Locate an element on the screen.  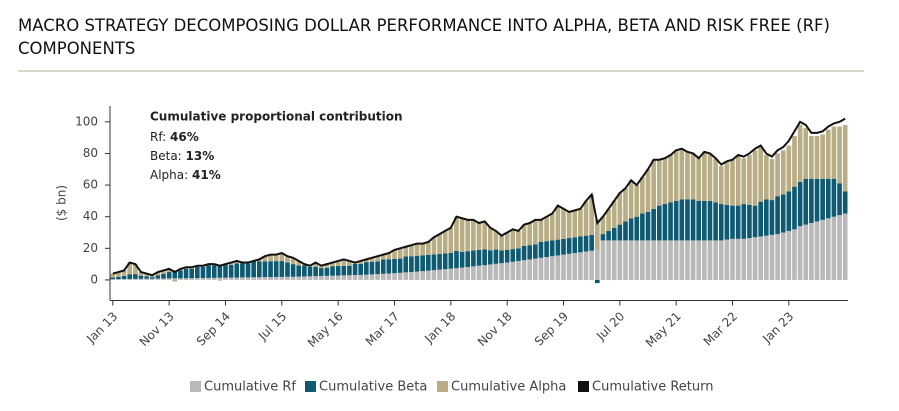
y-tick-label: 80 is located at coordinates (90, 153).